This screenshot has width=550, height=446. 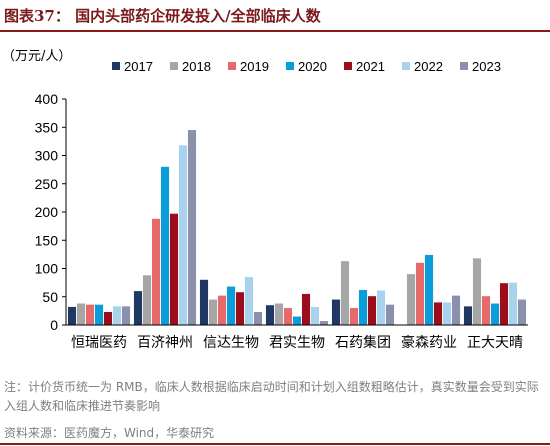 What do you see at coordinates (513, 303) in the screenshot?
I see `bar-正大天晴-2022` at bounding box center [513, 303].